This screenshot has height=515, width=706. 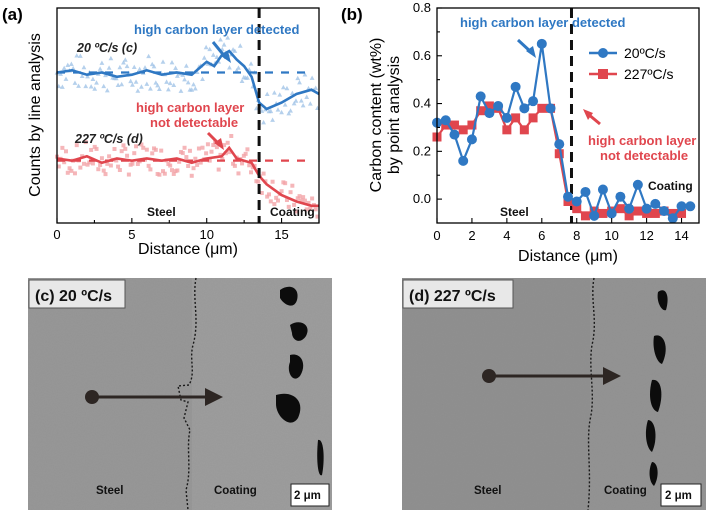 What do you see at coordinates (281, 234) in the screenshot?
I see `x-tick-label-a: 15` at bounding box center [281, 234].